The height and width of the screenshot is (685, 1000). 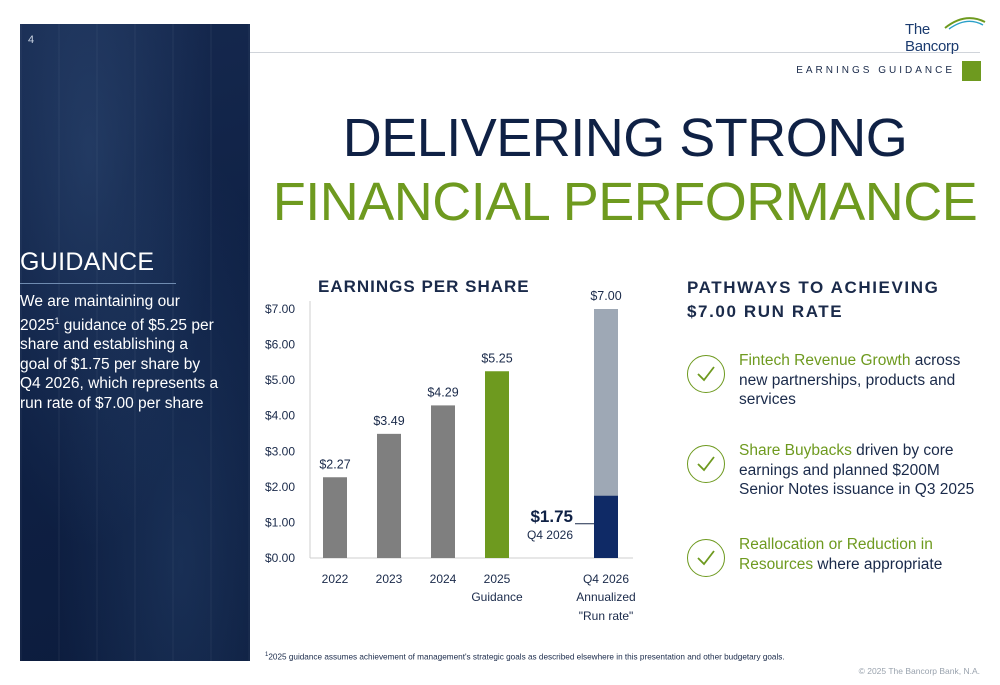 What do you see at coordinates (878, 564) in the screenshot?
I see `pathway-description: where appropriate` at bounding box center [878, 564].